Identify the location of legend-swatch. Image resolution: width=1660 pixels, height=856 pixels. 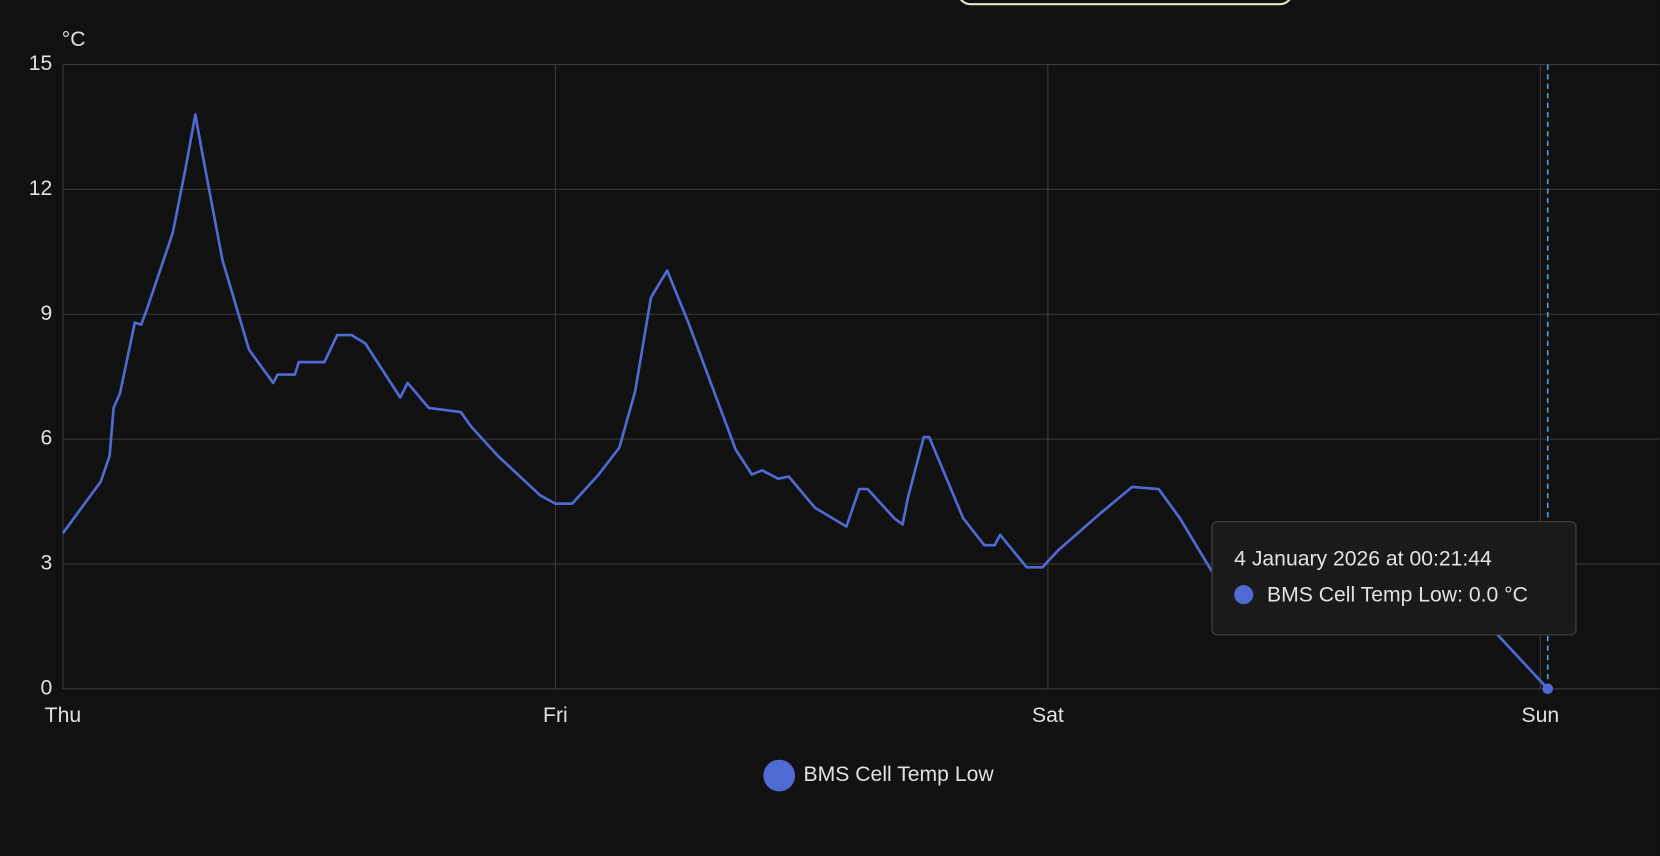
(779, 775).